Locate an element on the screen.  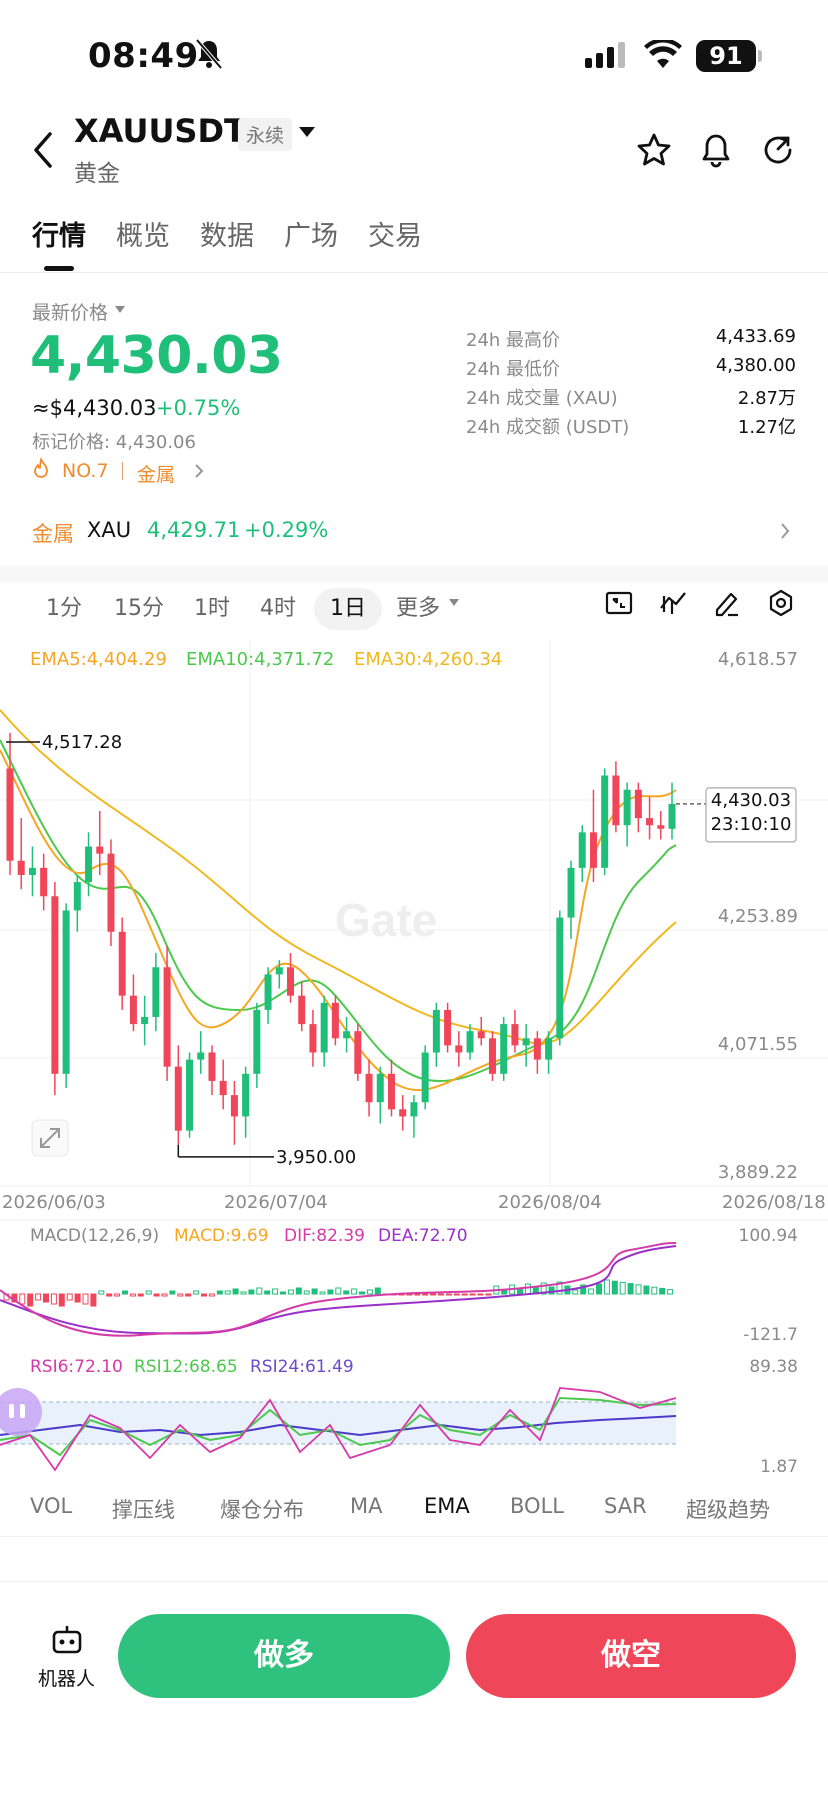
indicator-sar: SAR is located at coordinates (625, 1506).